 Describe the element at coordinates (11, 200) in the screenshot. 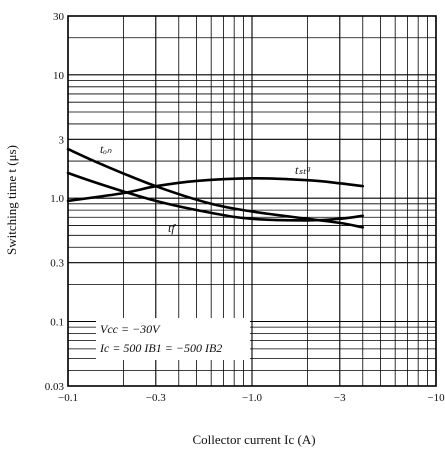

I see `y-axis-title: Switching time t (μs)` at that location.